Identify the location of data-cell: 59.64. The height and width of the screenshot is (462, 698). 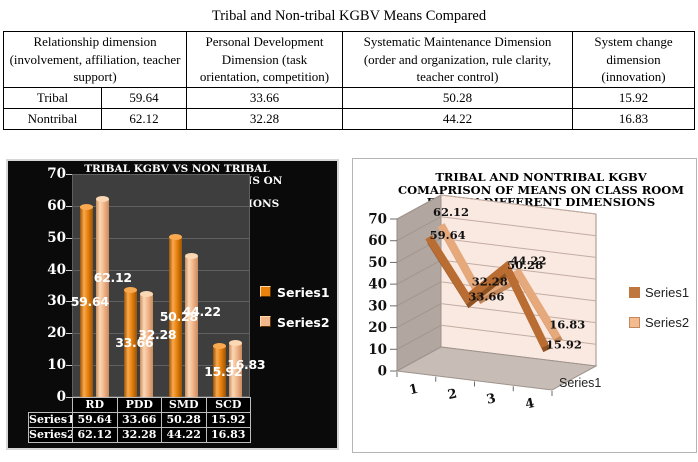
(144, 98).